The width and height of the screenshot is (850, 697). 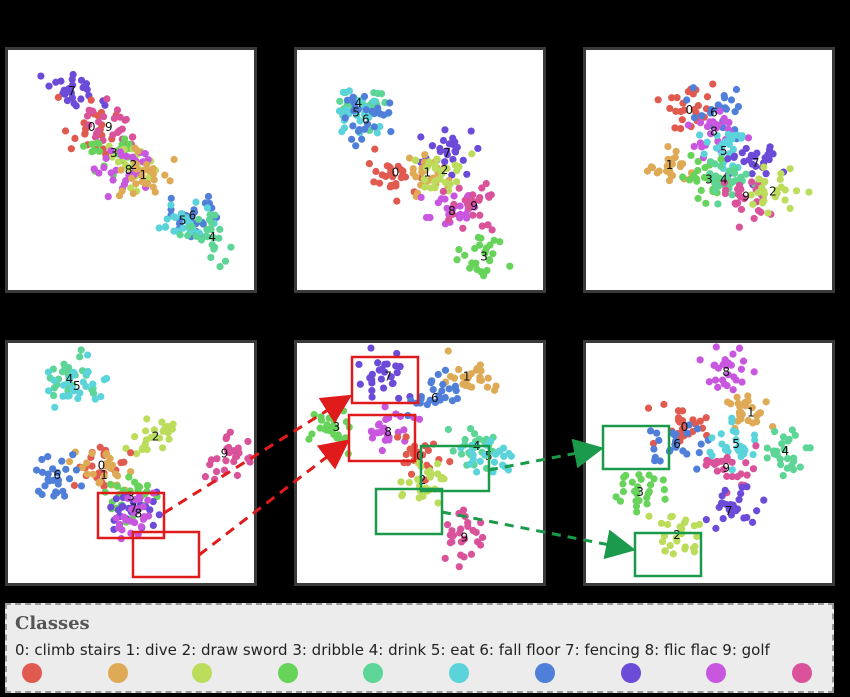 I want to click on cluster-label: 2, so click(x=134, y=165).